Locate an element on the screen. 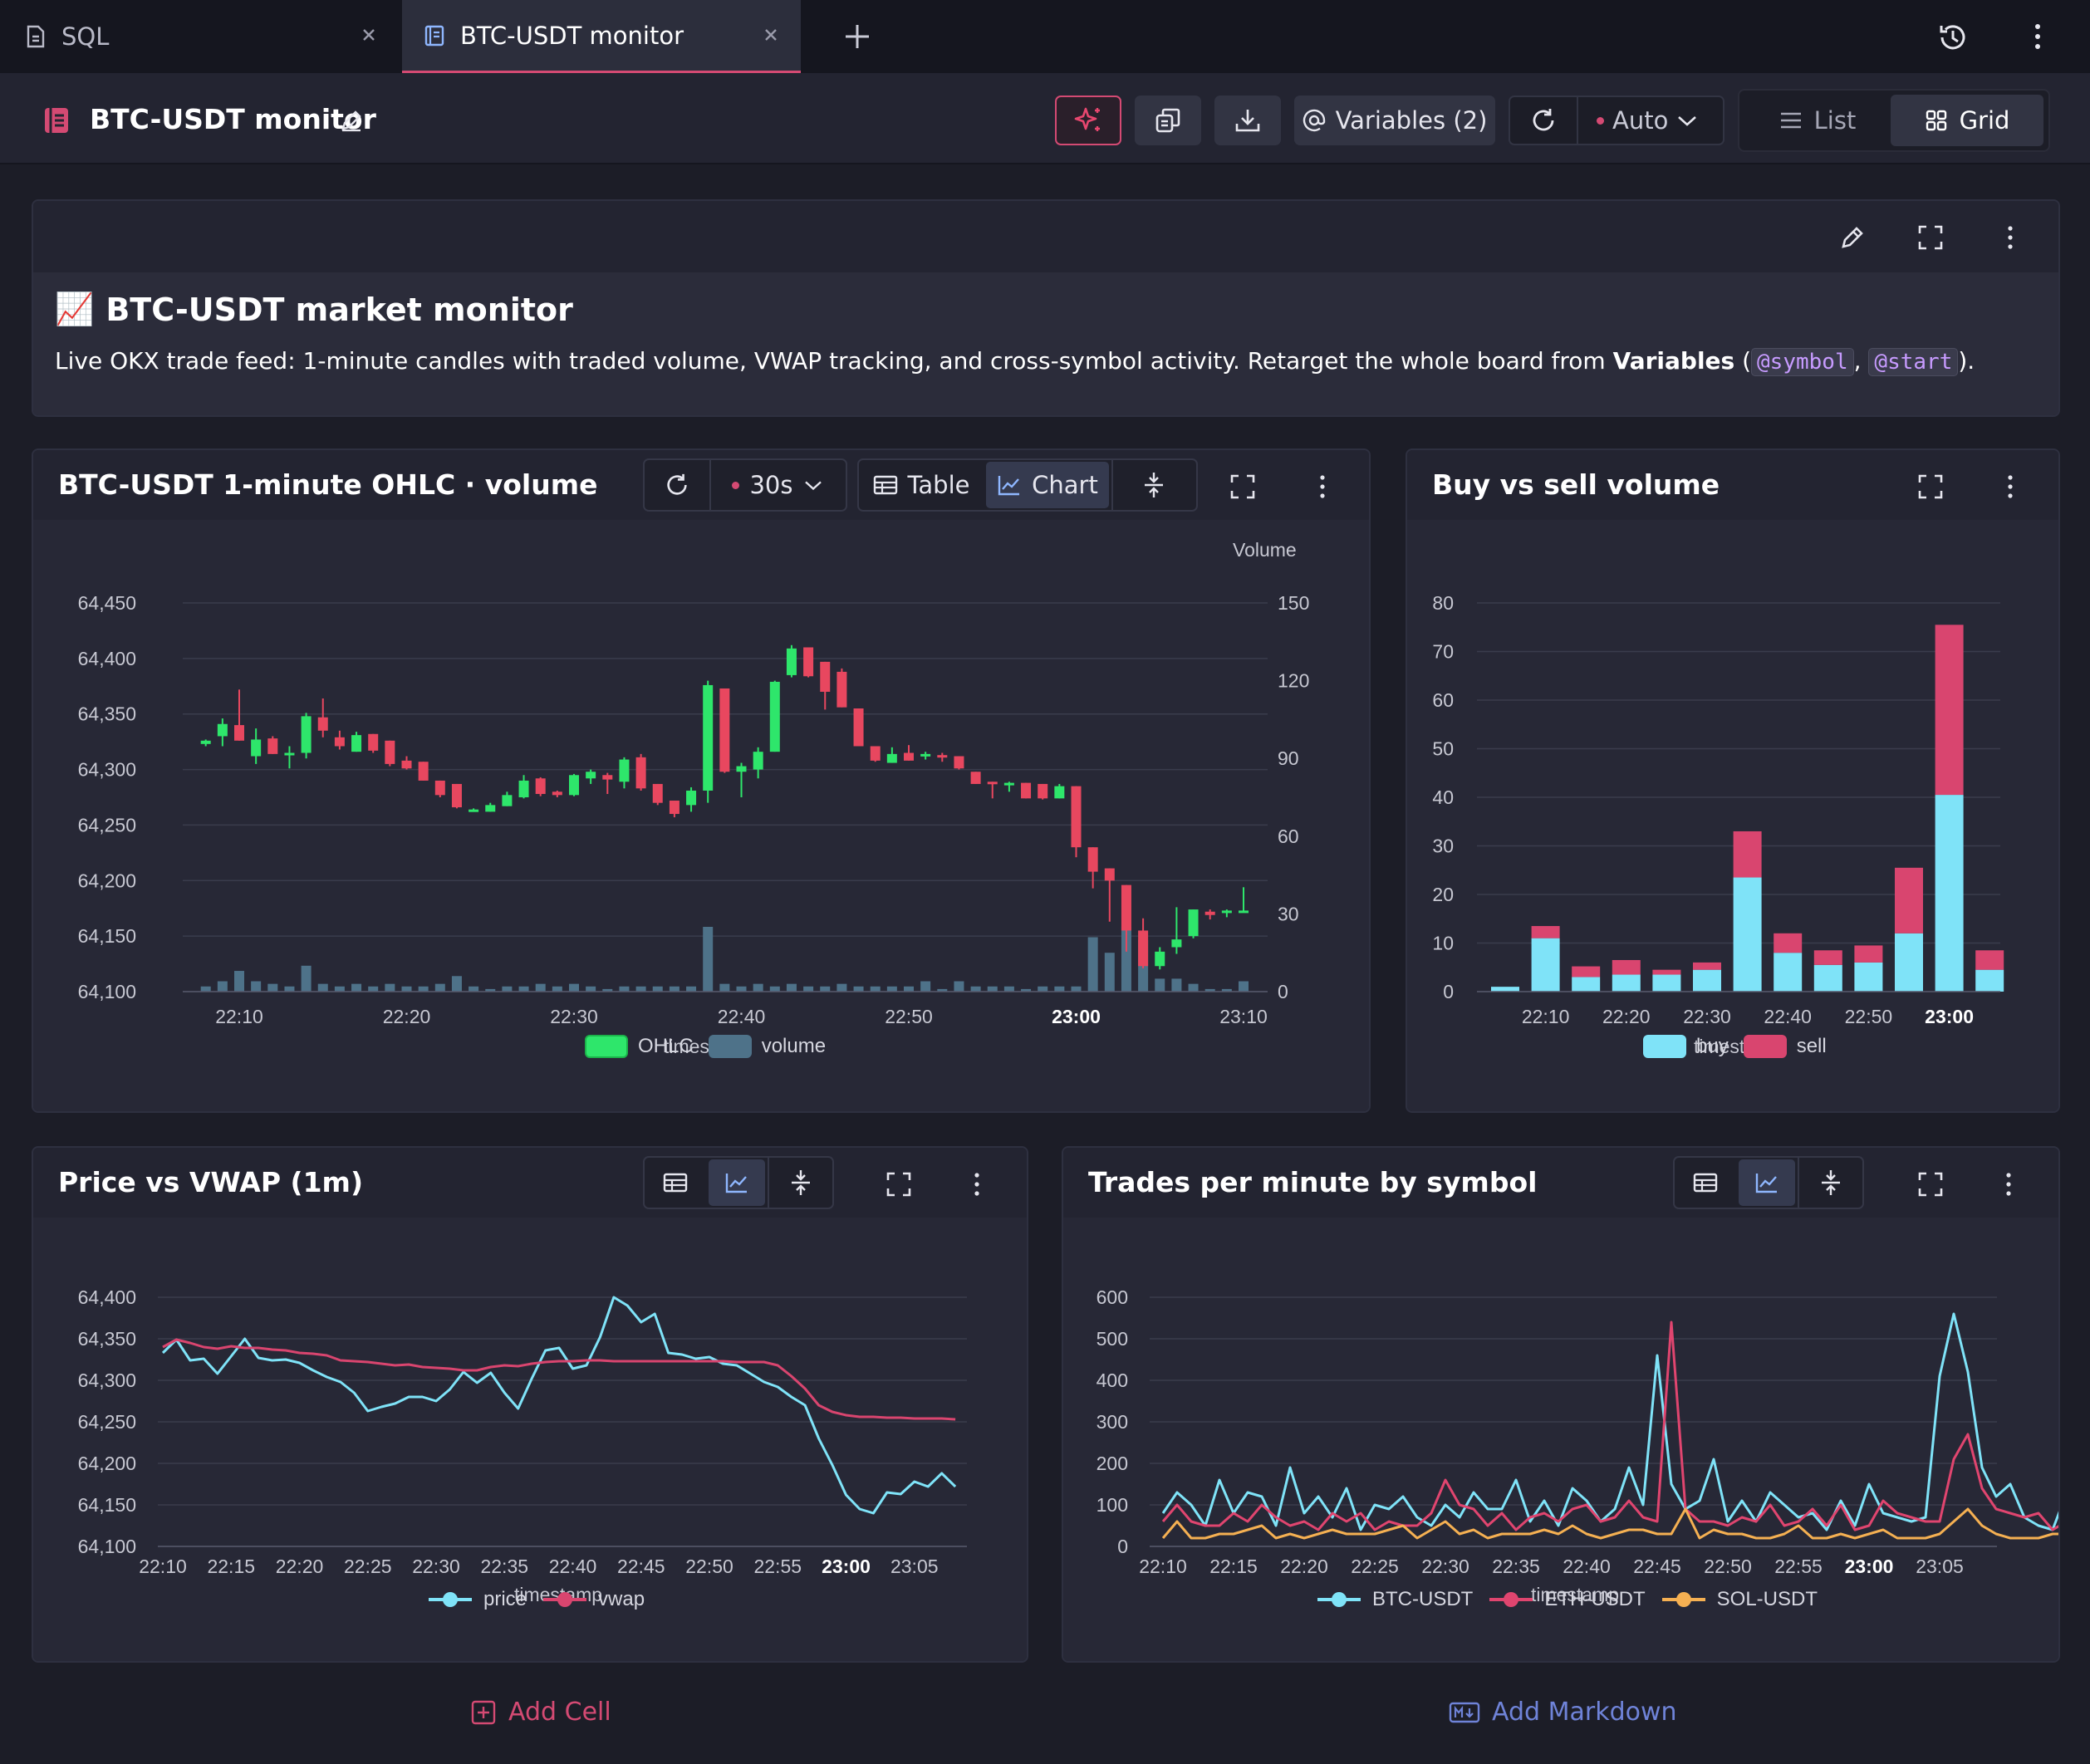 The height and width of the screenshot is (1764, 2090). auto-refresh-select: Auto is located at coordinates (1638, 121).